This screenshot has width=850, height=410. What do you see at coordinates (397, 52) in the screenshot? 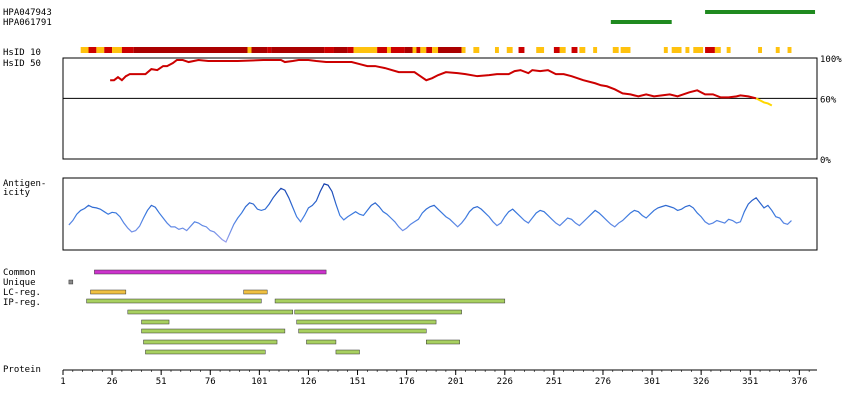
I see `hsid10-identity-band: HsID 10` at bounding box center [397, 52].